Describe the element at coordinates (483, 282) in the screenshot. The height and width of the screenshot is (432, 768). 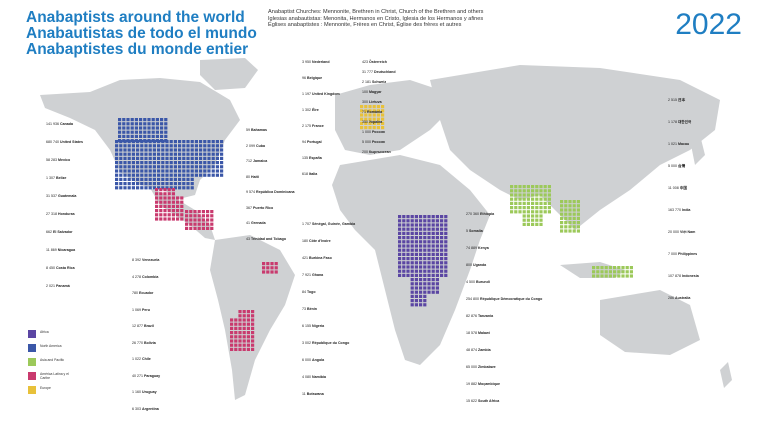
I see `country-name: Burundi` at that location.